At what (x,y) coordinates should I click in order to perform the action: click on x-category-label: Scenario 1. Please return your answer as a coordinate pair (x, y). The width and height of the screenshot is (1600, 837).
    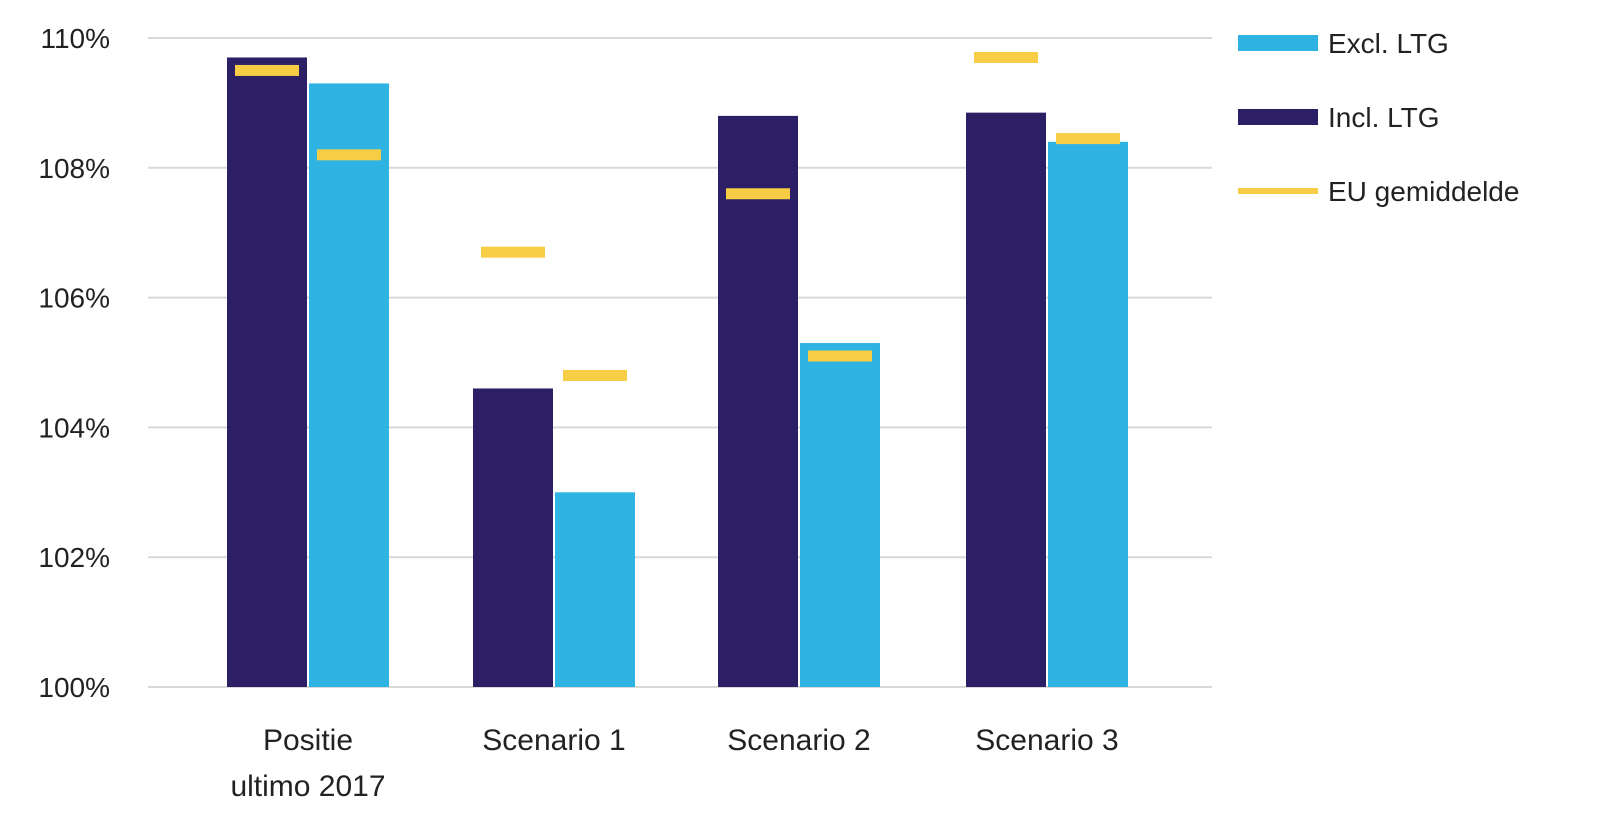
    Looking at the image, I should click on (553, 740).